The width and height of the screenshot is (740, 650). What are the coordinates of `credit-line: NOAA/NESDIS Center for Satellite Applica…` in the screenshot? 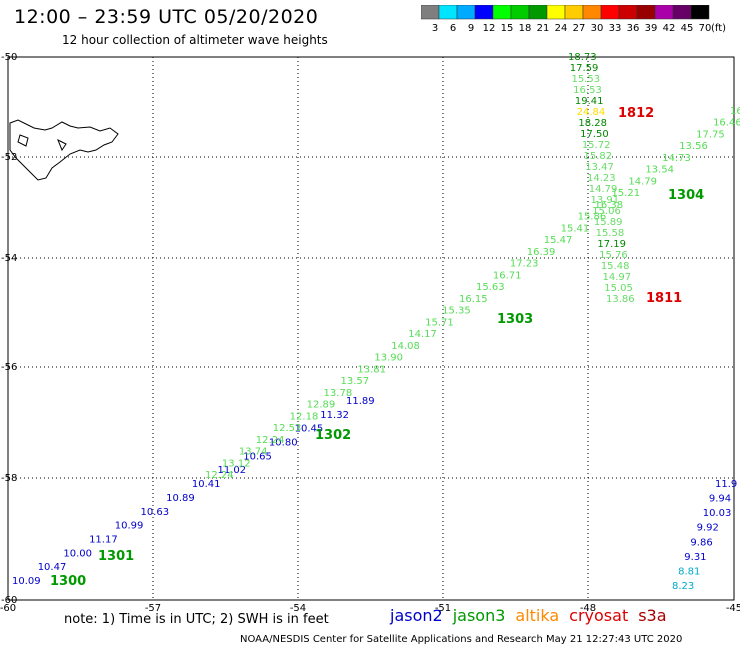 It's located at (461, 639).